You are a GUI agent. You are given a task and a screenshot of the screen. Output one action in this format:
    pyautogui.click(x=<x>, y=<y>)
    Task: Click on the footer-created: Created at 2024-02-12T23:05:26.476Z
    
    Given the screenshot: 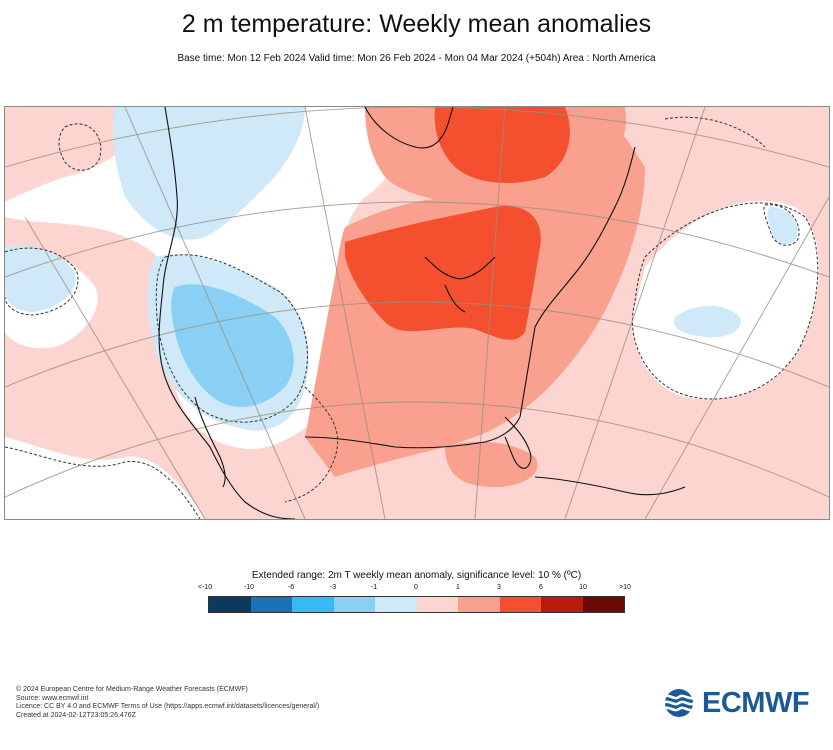 What is the action you would take?
    pyautogui.click(x=76, y=715)
    